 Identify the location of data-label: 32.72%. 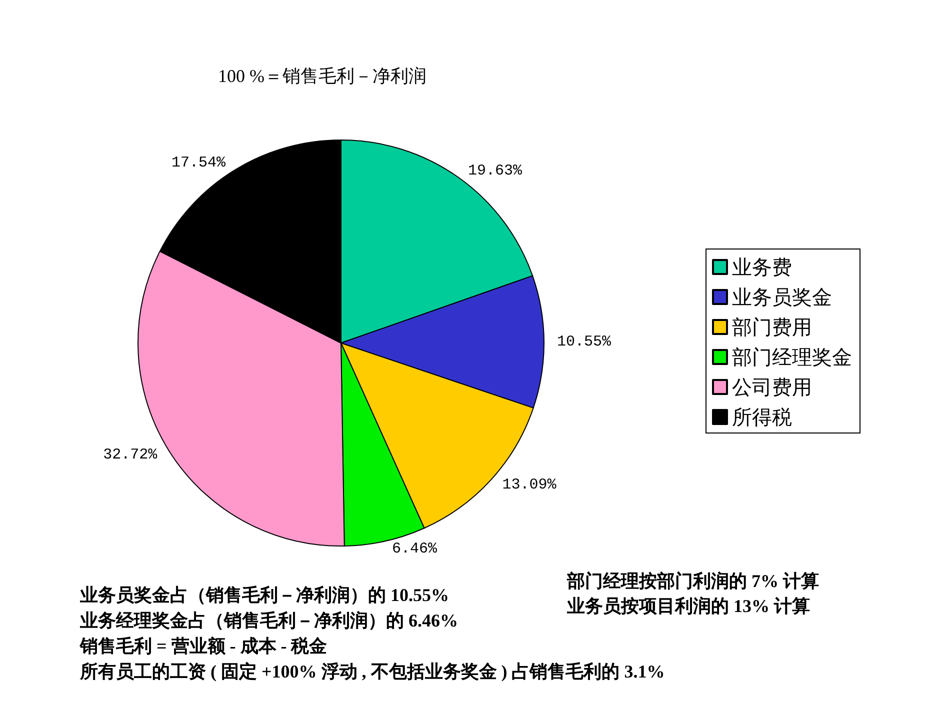
(130, 455).